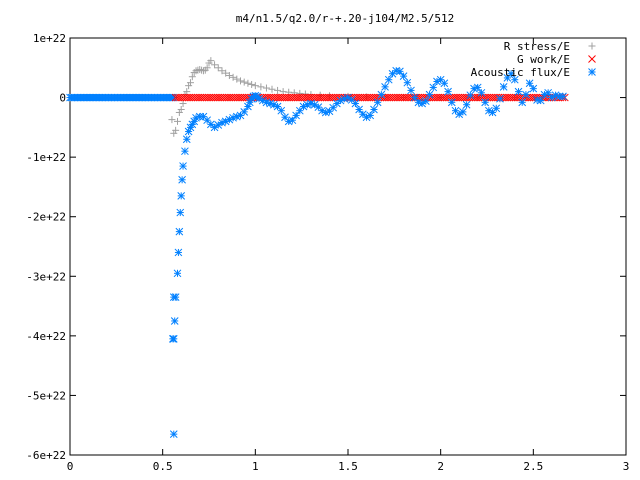 The height and width of the screenshot is (480, 640). Describe the element at coordinates (255, 466) in the screenshot. I see `x-tick-label: 1` at that location.